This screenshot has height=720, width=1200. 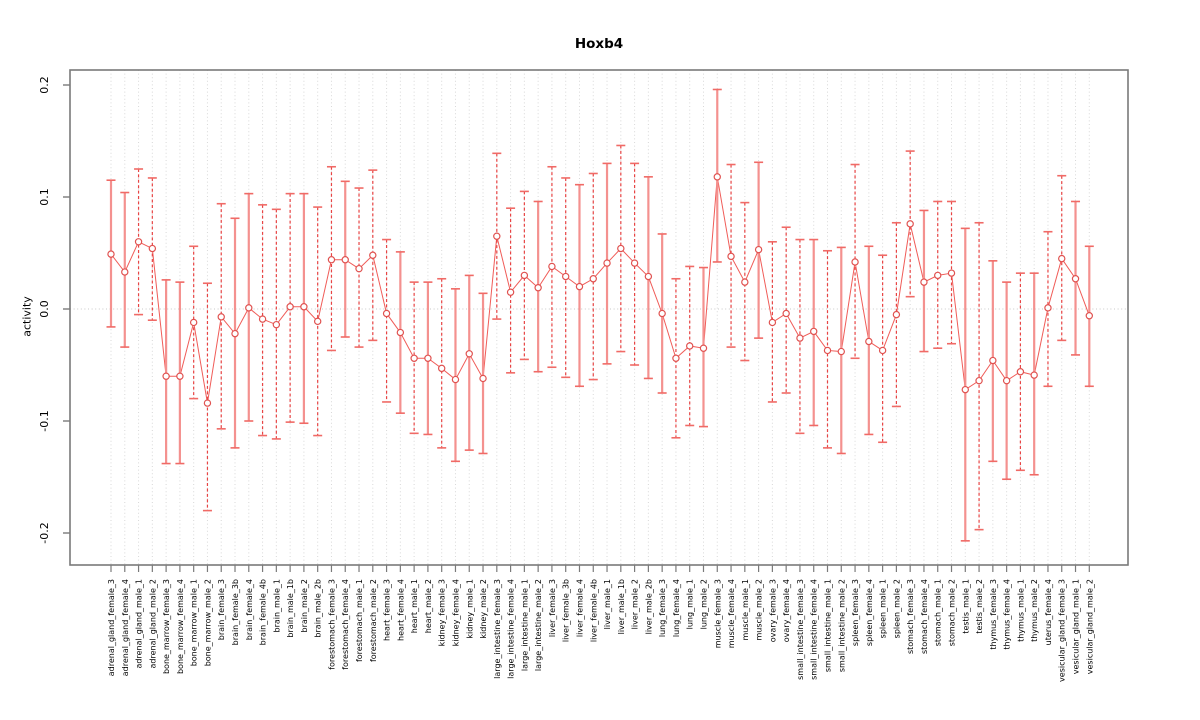 What do you see at coordinates (993, 614) in the screenshot?
I see `x-tick-label: thymus_female_3` at bounding box center [993, 614].